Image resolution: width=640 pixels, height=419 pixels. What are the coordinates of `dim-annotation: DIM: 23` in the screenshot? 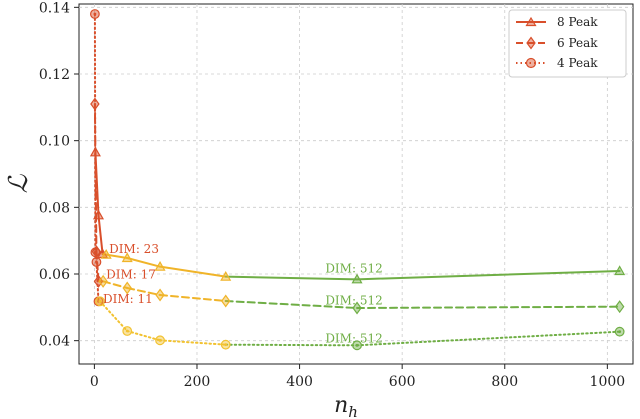 It's located at (134, 249).